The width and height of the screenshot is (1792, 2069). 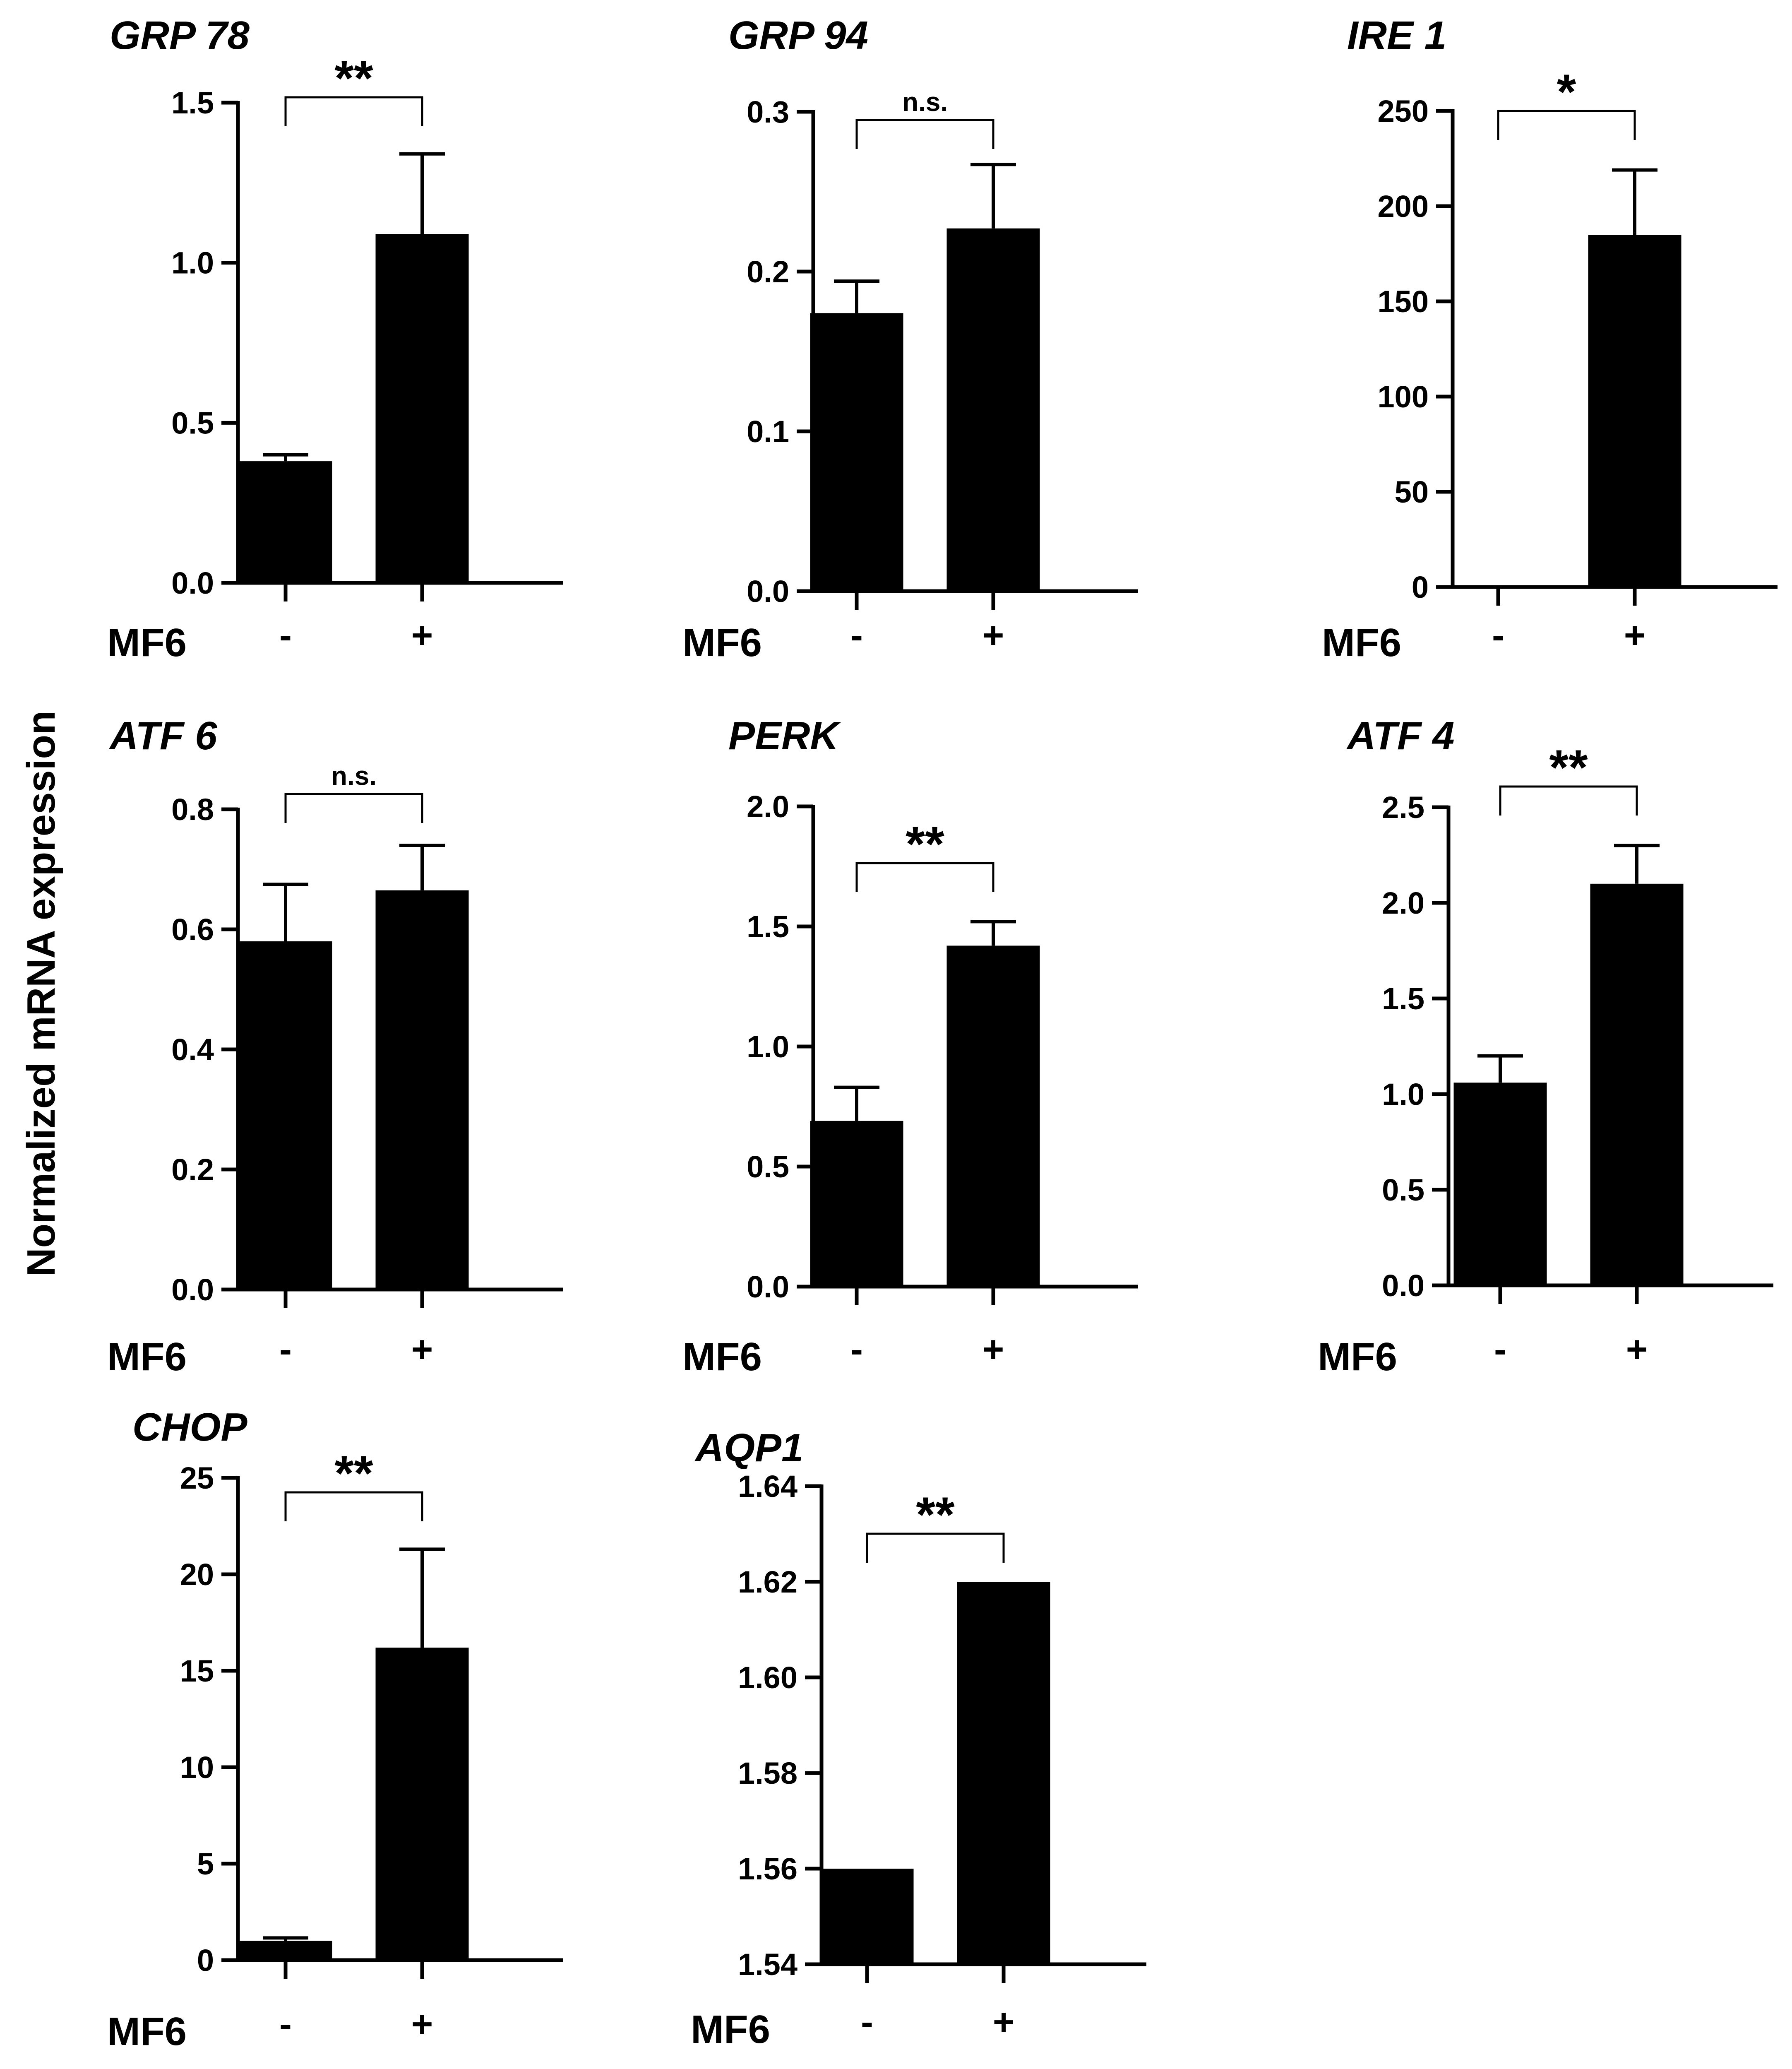 What do you see at coordinates (1396, 35) in the screenshot?
I see `panel-title-ire1: IRE 1` at bounding box center [1396, 35].